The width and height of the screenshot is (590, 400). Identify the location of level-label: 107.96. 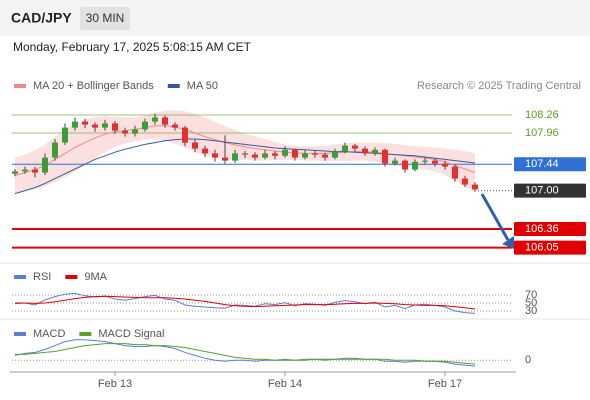
(542, 133).